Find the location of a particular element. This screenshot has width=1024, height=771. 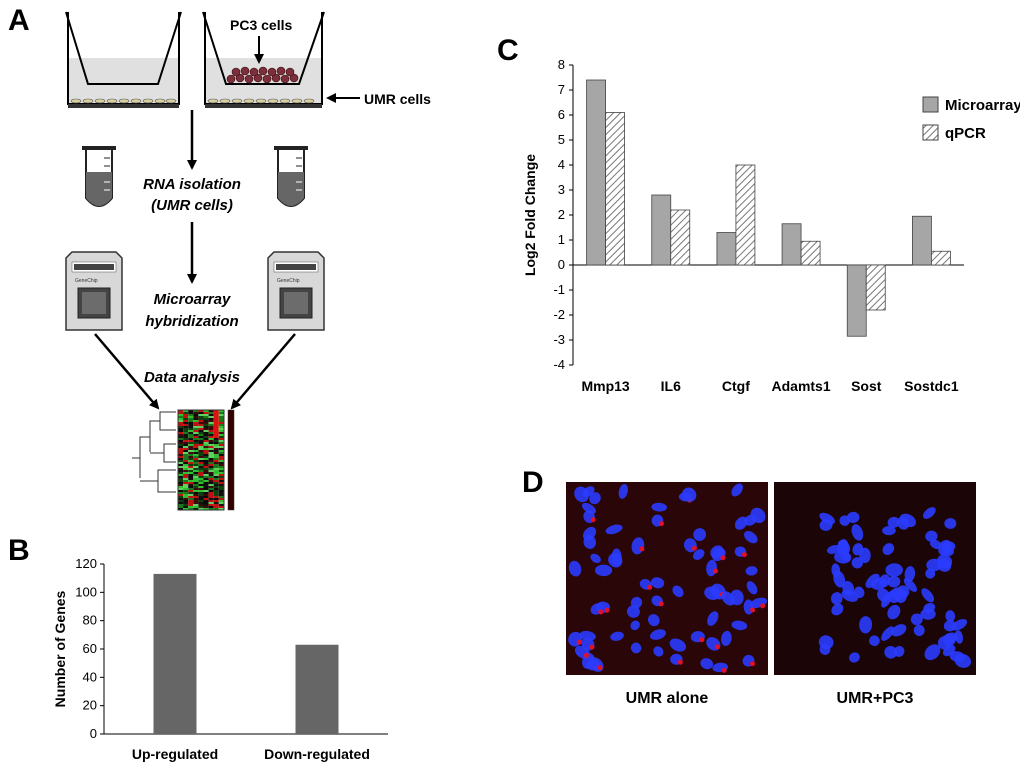

y-tick-label: 6 is located at coordinates (561, 114).